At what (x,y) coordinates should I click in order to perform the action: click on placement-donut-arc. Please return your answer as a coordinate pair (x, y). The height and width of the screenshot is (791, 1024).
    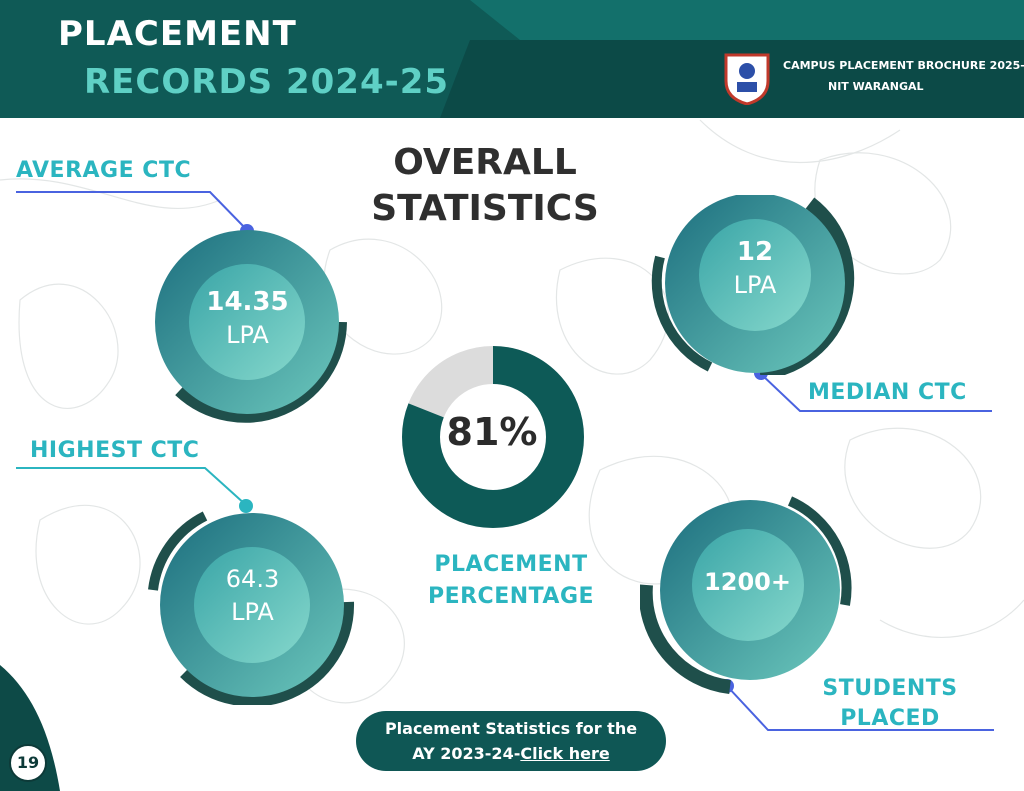
    Looking at the image, I should click on (493, 437).